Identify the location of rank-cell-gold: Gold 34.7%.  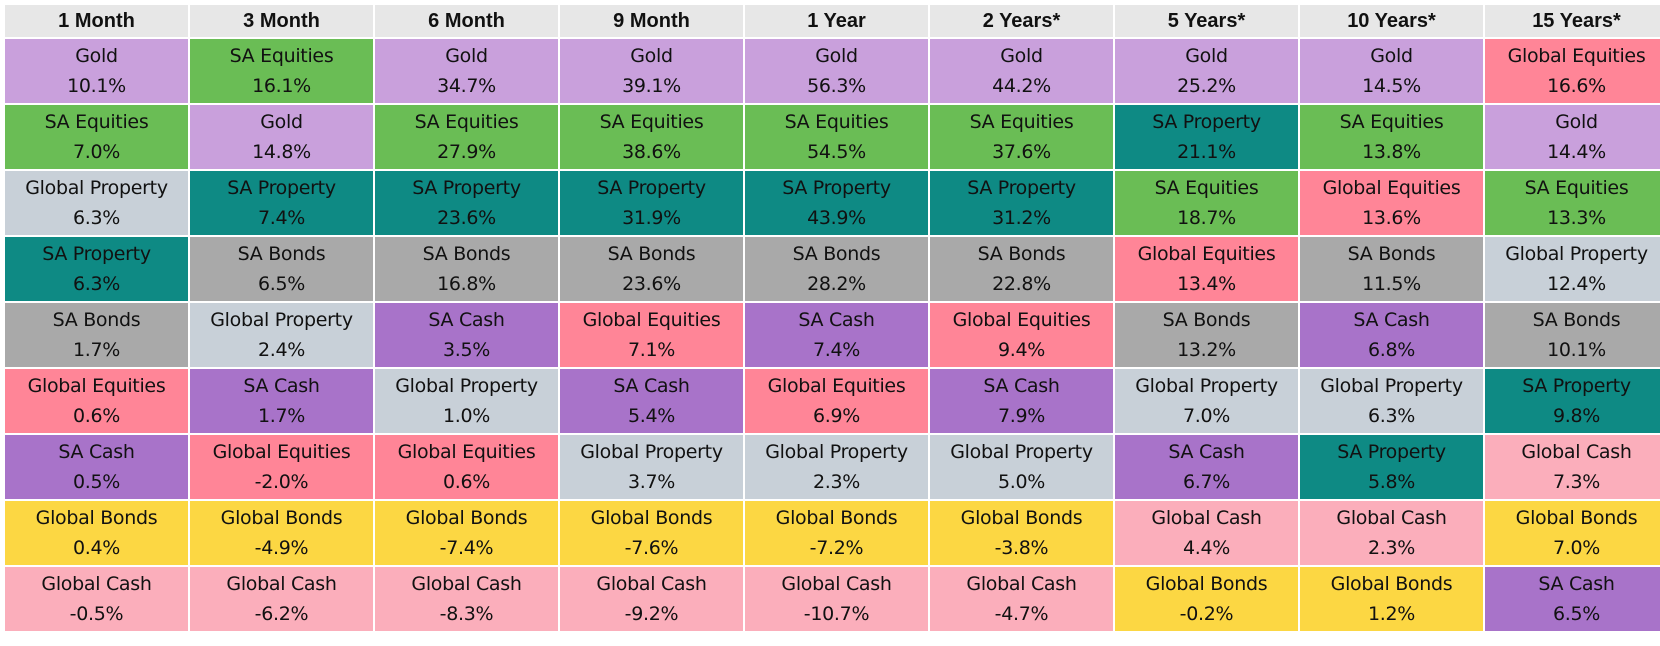
(466, 71).